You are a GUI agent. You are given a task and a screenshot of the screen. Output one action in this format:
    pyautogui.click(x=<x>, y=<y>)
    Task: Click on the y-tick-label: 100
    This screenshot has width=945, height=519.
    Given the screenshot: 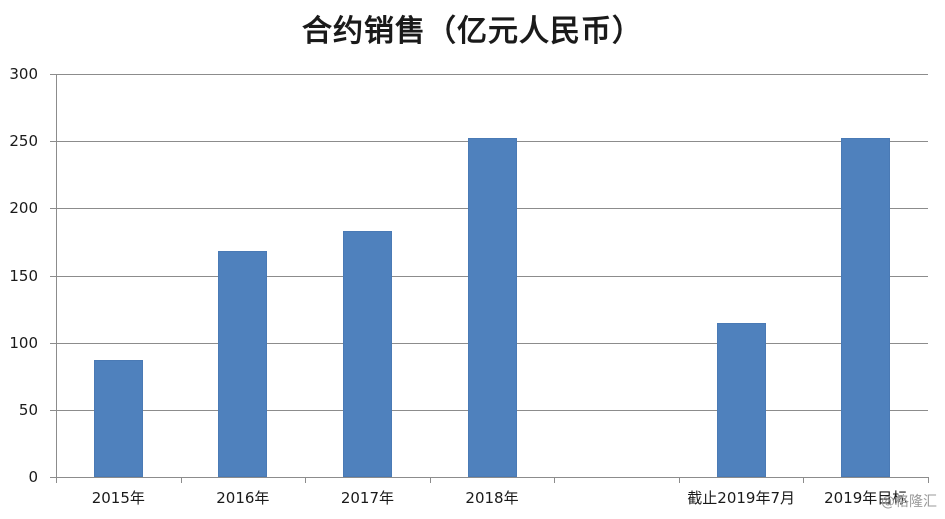 What is the action you would take?
    pyautogui.click(x=23, y=342)
    